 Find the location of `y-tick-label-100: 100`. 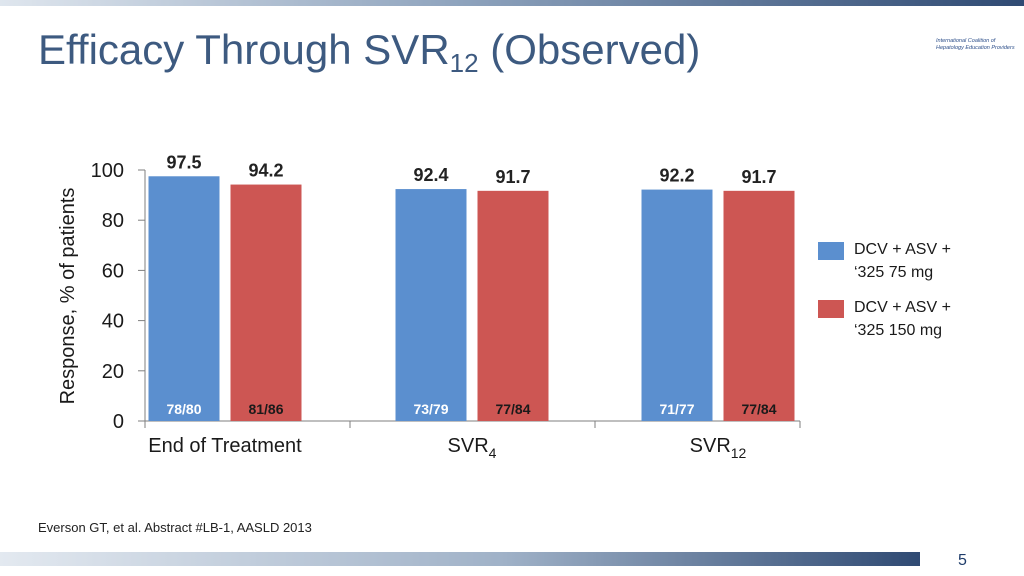

y-tick-label-100: 100 is located at coordinates (107, 171).